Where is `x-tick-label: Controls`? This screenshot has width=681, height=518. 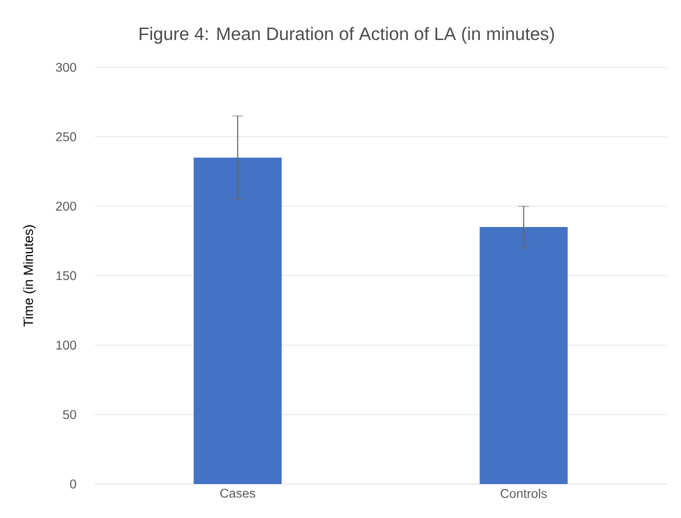 x-tick-label: Controls is located at coordinates (523, 493).